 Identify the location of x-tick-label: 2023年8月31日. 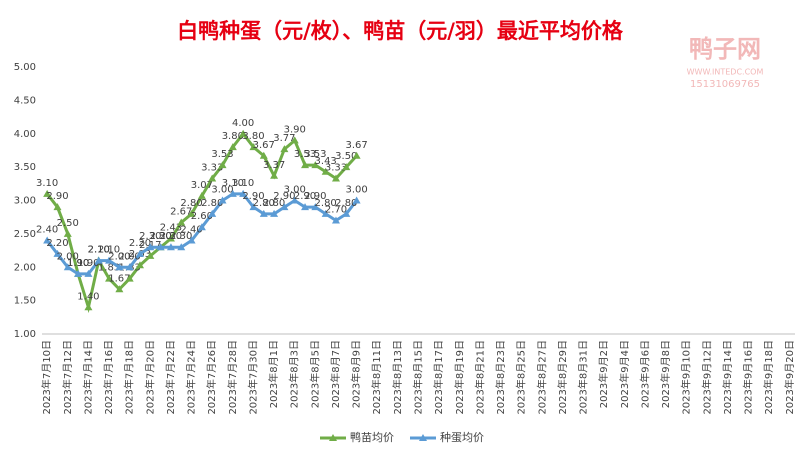
(583, 377).